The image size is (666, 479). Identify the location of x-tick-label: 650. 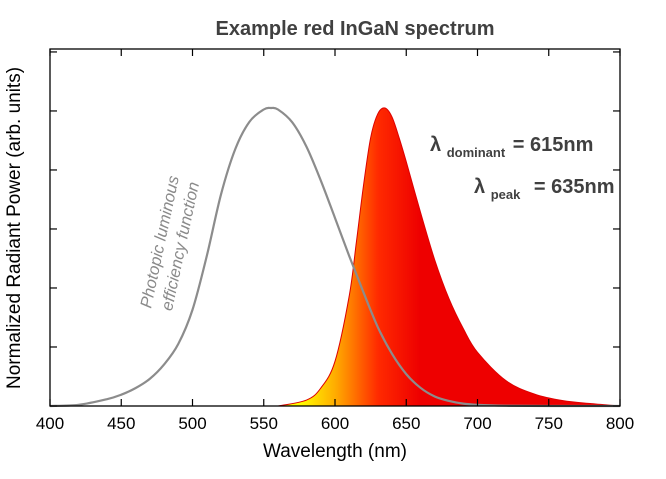
(406, 423).